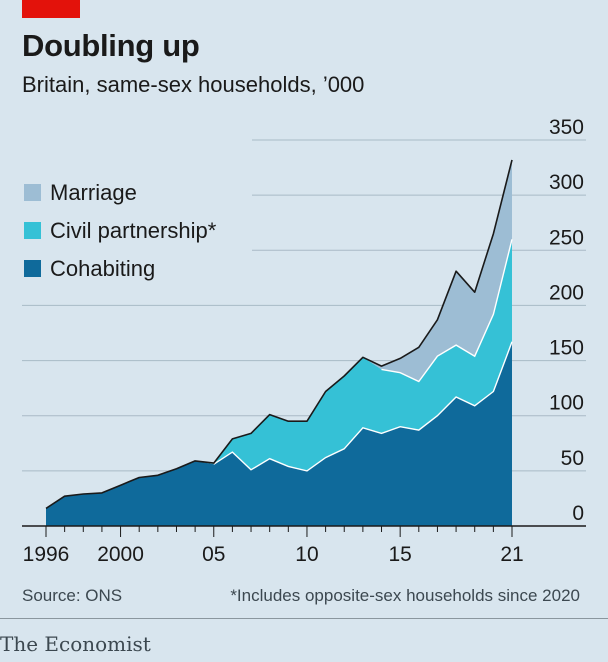 The image size is (608, 662). I want to click on y-tick-label-0: 0, so click(578, 513).